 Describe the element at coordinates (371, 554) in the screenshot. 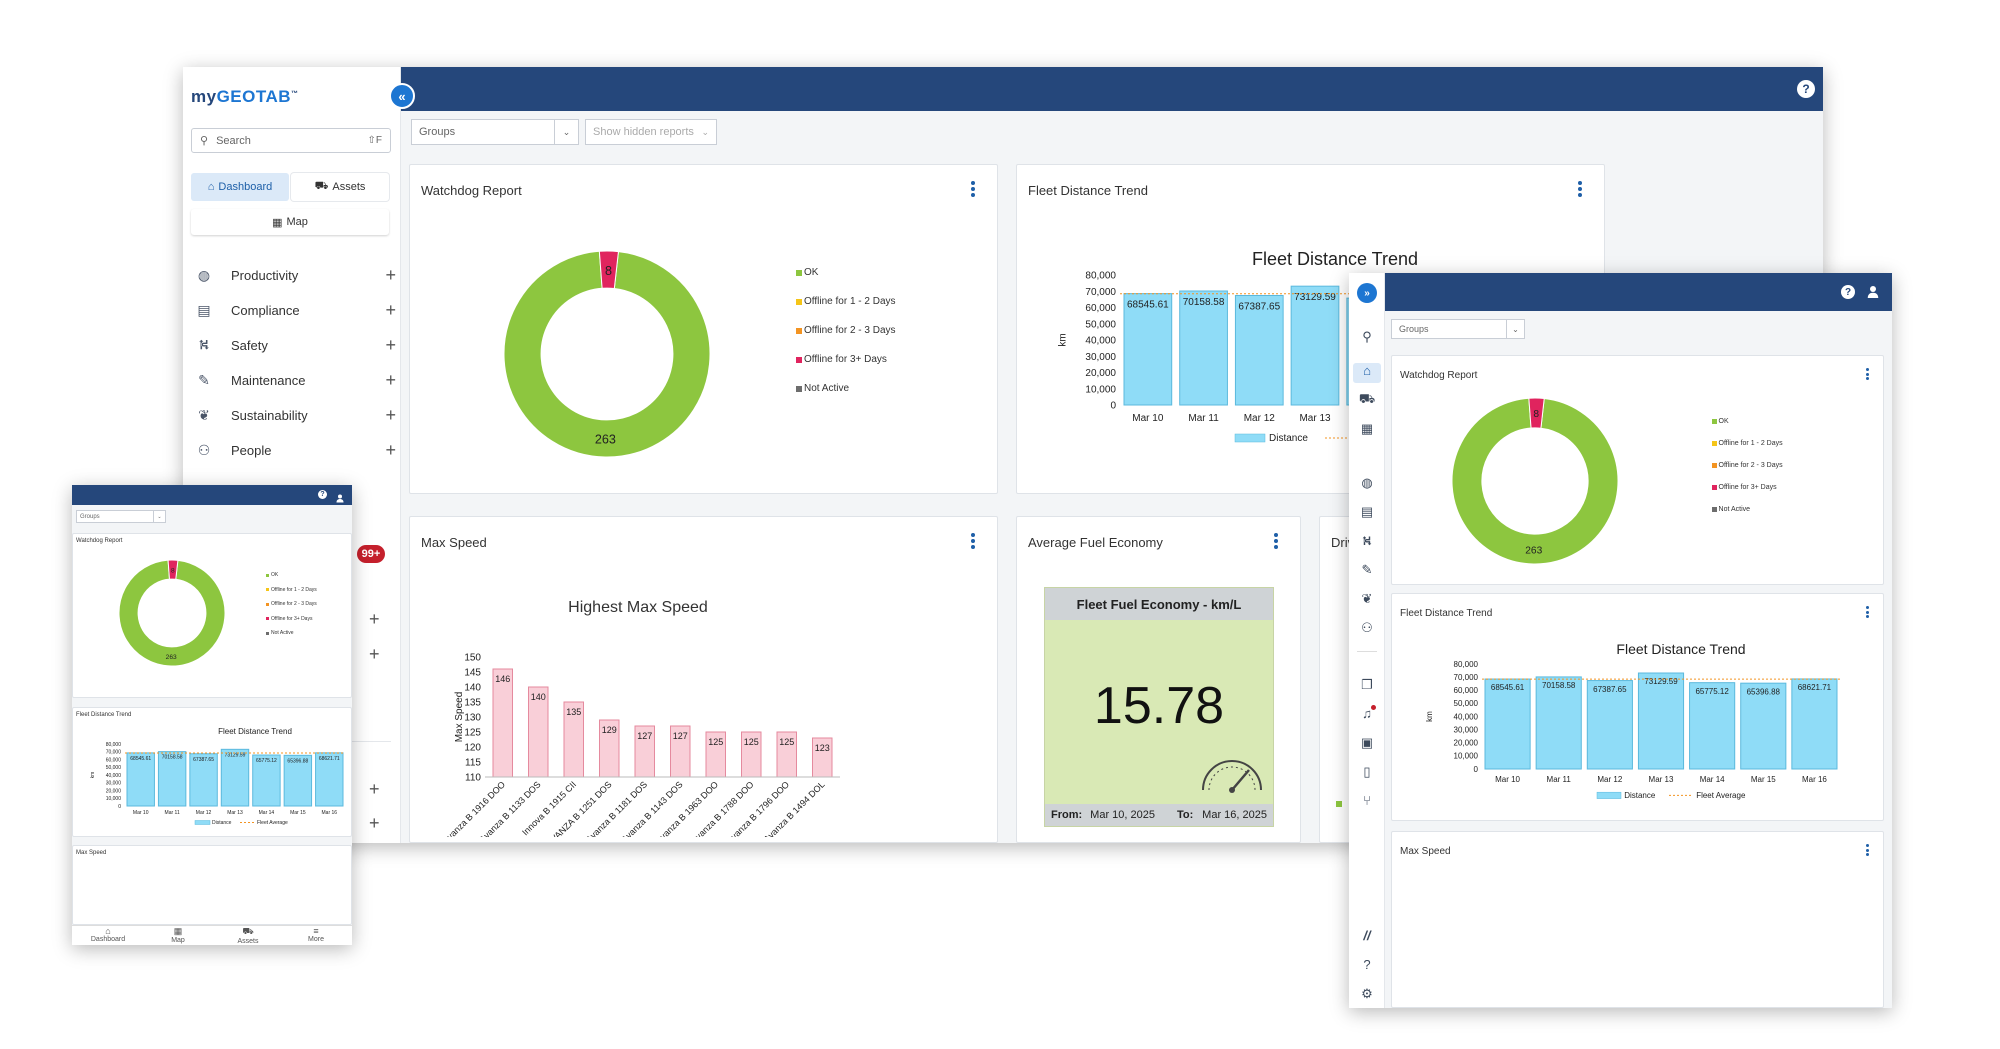

I see `notification-badge: 99+` at that location.